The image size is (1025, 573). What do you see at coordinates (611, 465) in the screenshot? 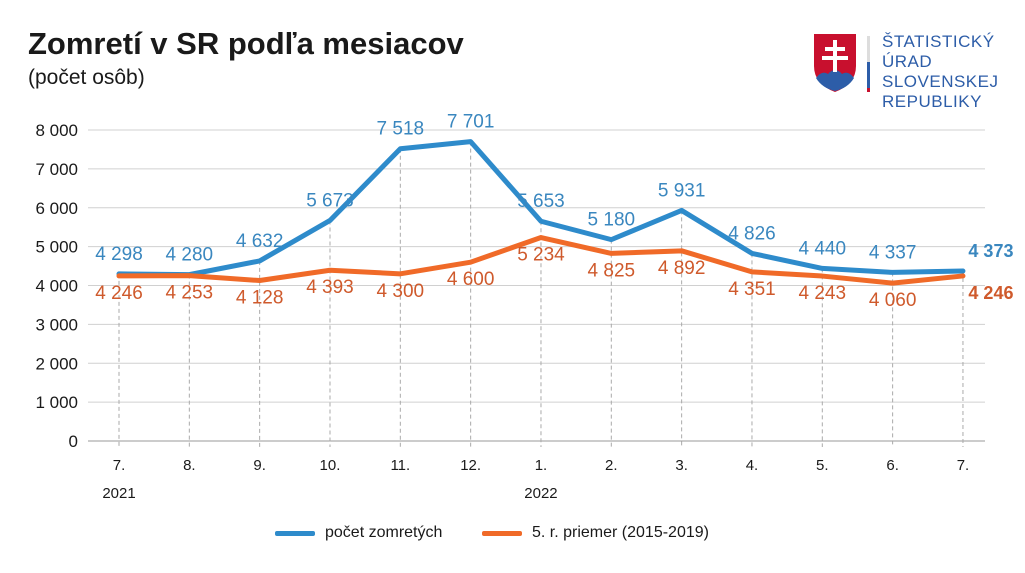
I see `x-tick-label: 2.` at bounding box center [611, 465].